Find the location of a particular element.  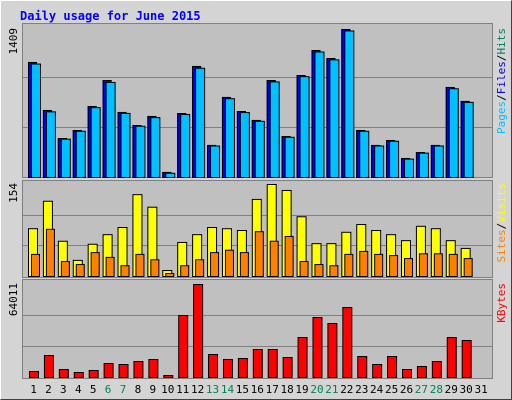

x-tick-label: 24 is located at coordinates (377, 389).